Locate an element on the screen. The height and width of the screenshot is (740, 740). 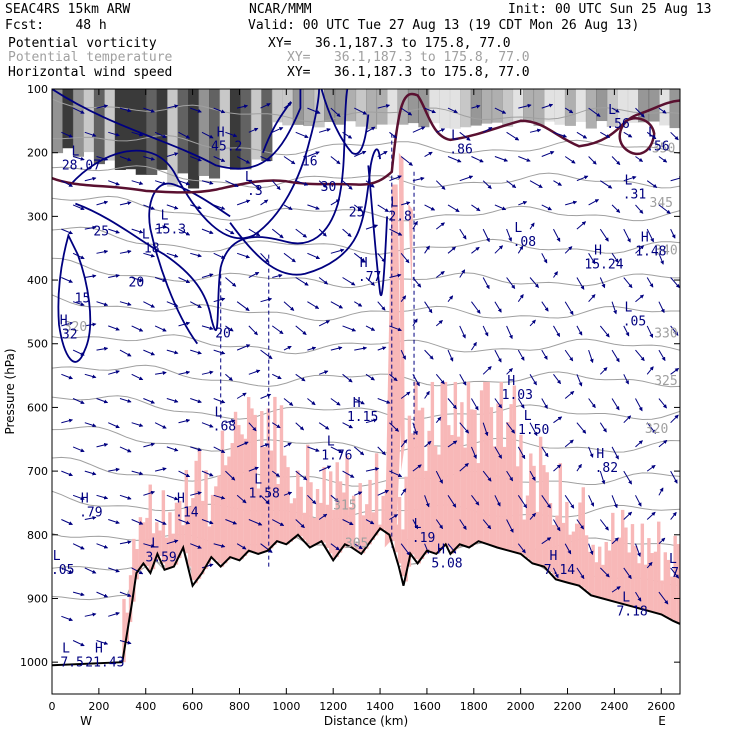
wind-speed-label: 15 is located at coordinates (83, 298).